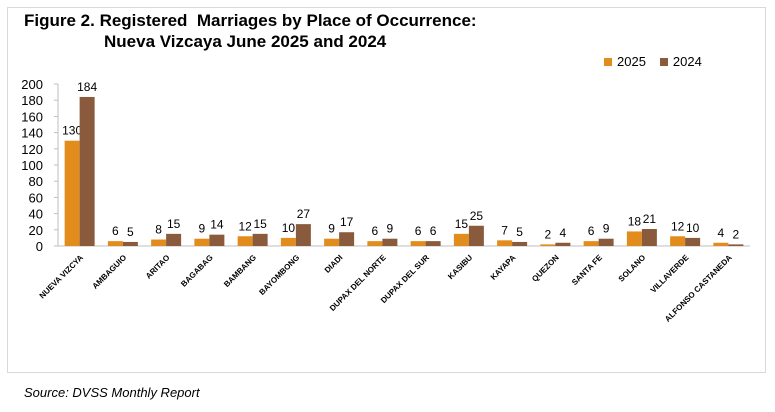  What do you see at coordinates (650, 219) in the screenshot?
I see `data-label-2024: 21` at bounding box center [650, 219].